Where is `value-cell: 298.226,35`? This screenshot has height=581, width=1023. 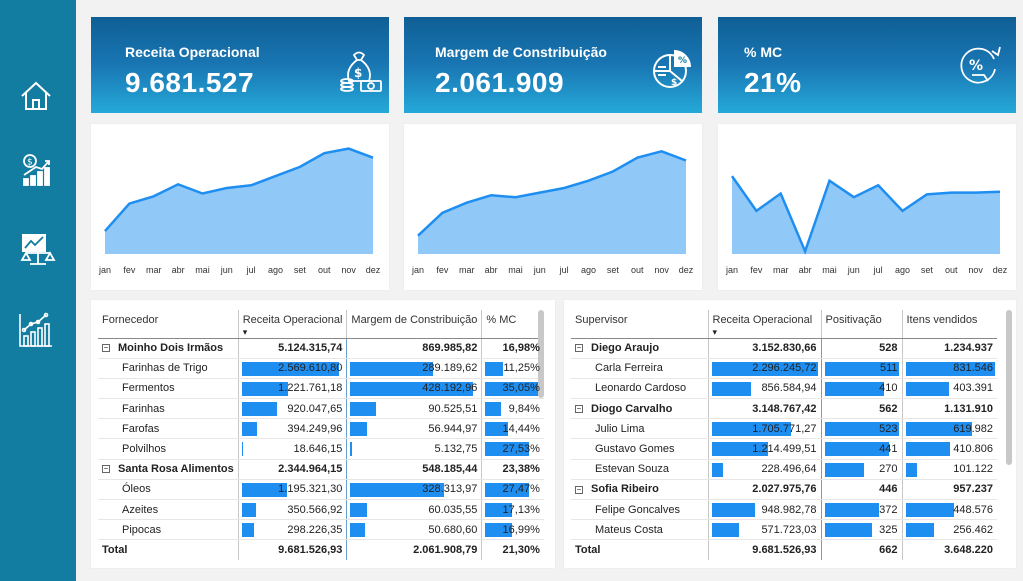 value-cell: 298.226,35 is located at coordinates (293, 530).